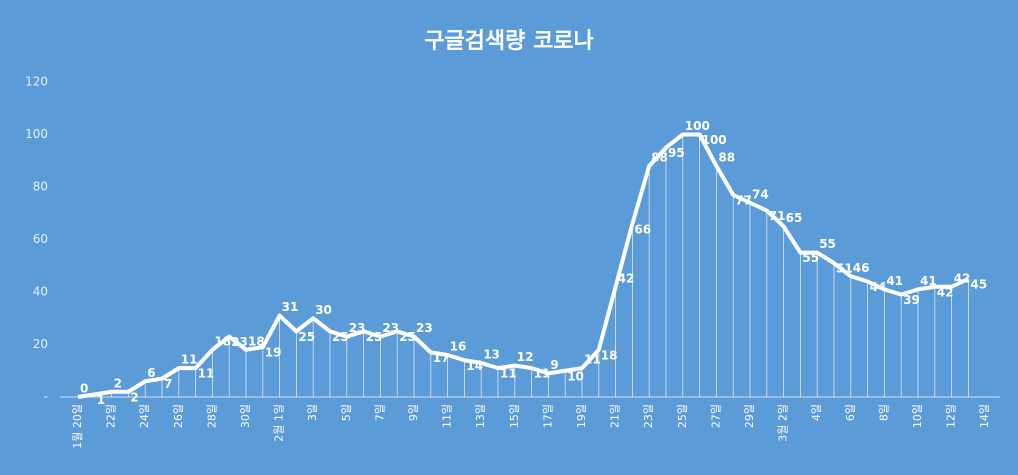  I want to click on x-tick-label: 30일, so click(245, 416).